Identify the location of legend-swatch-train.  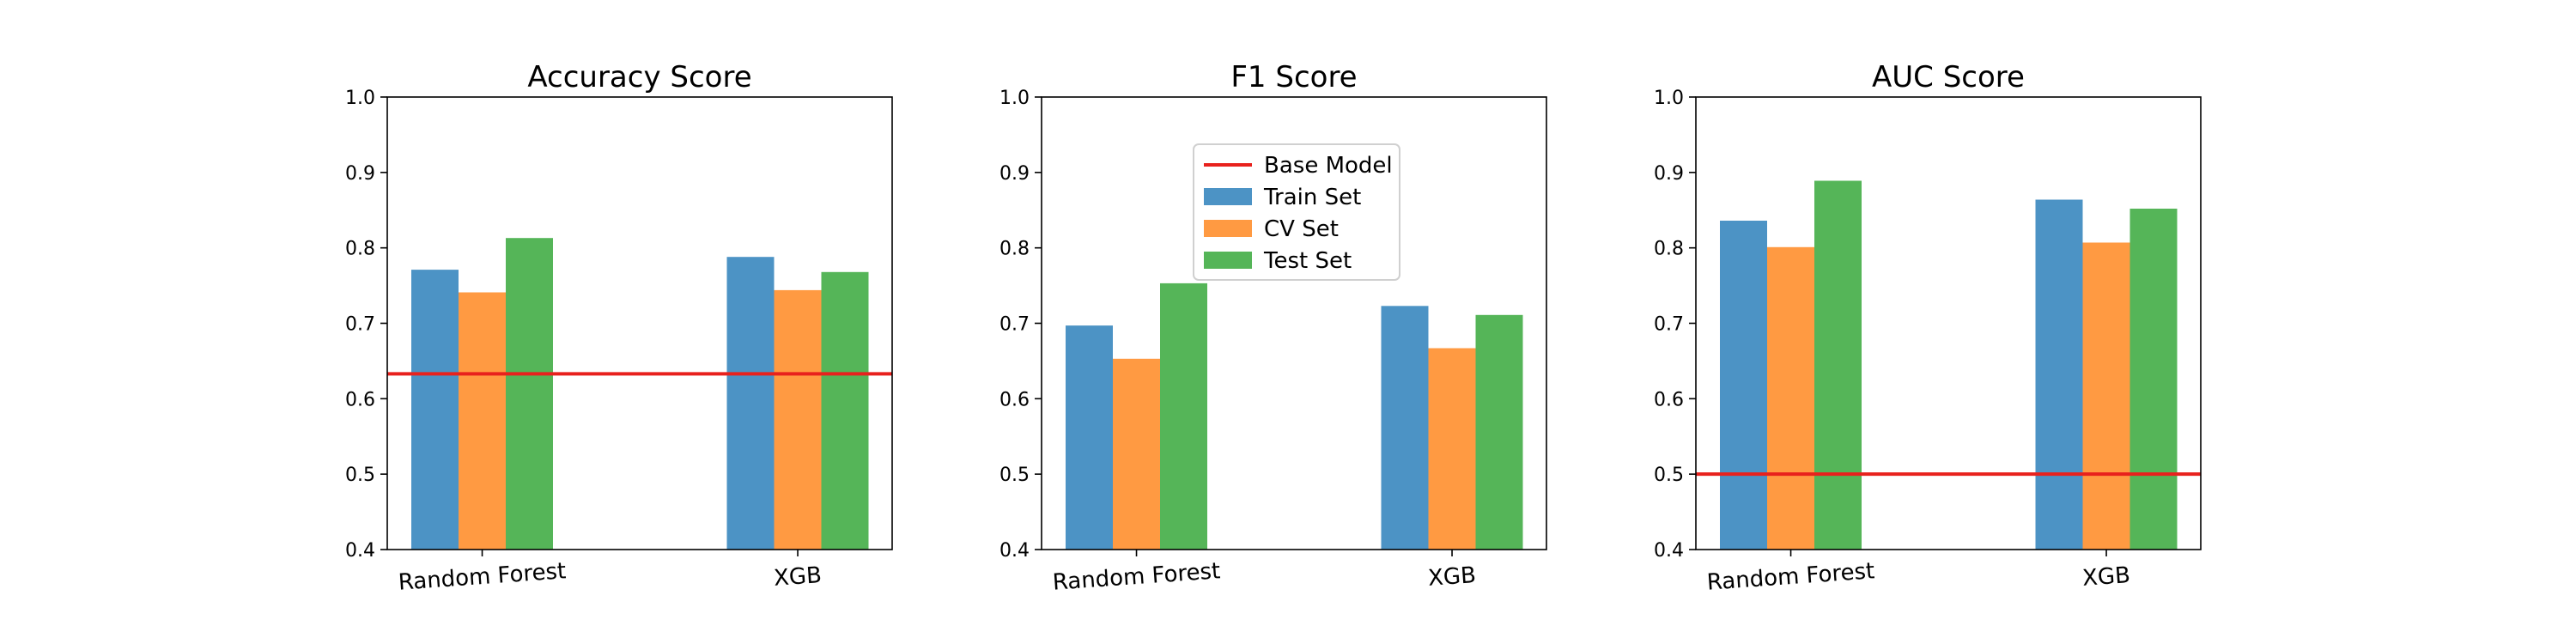
(1228, 197).